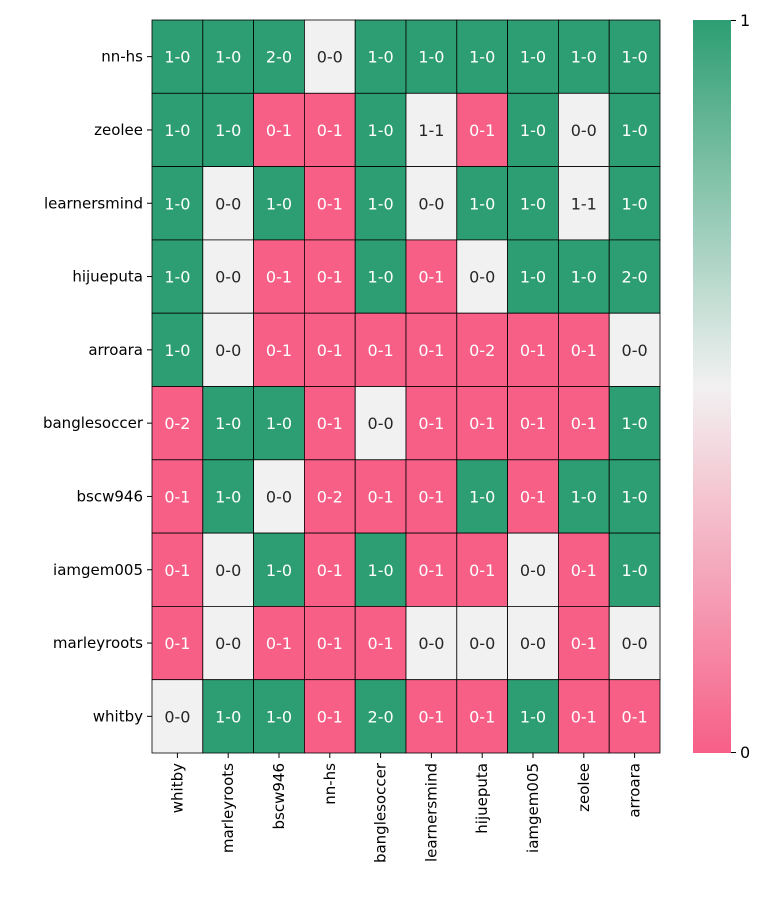 This screenshot has height=904, width=768. Describe the element at coordinates (279, 796) in the screenshot. I see `x-tick-label: bscw946` at that location.